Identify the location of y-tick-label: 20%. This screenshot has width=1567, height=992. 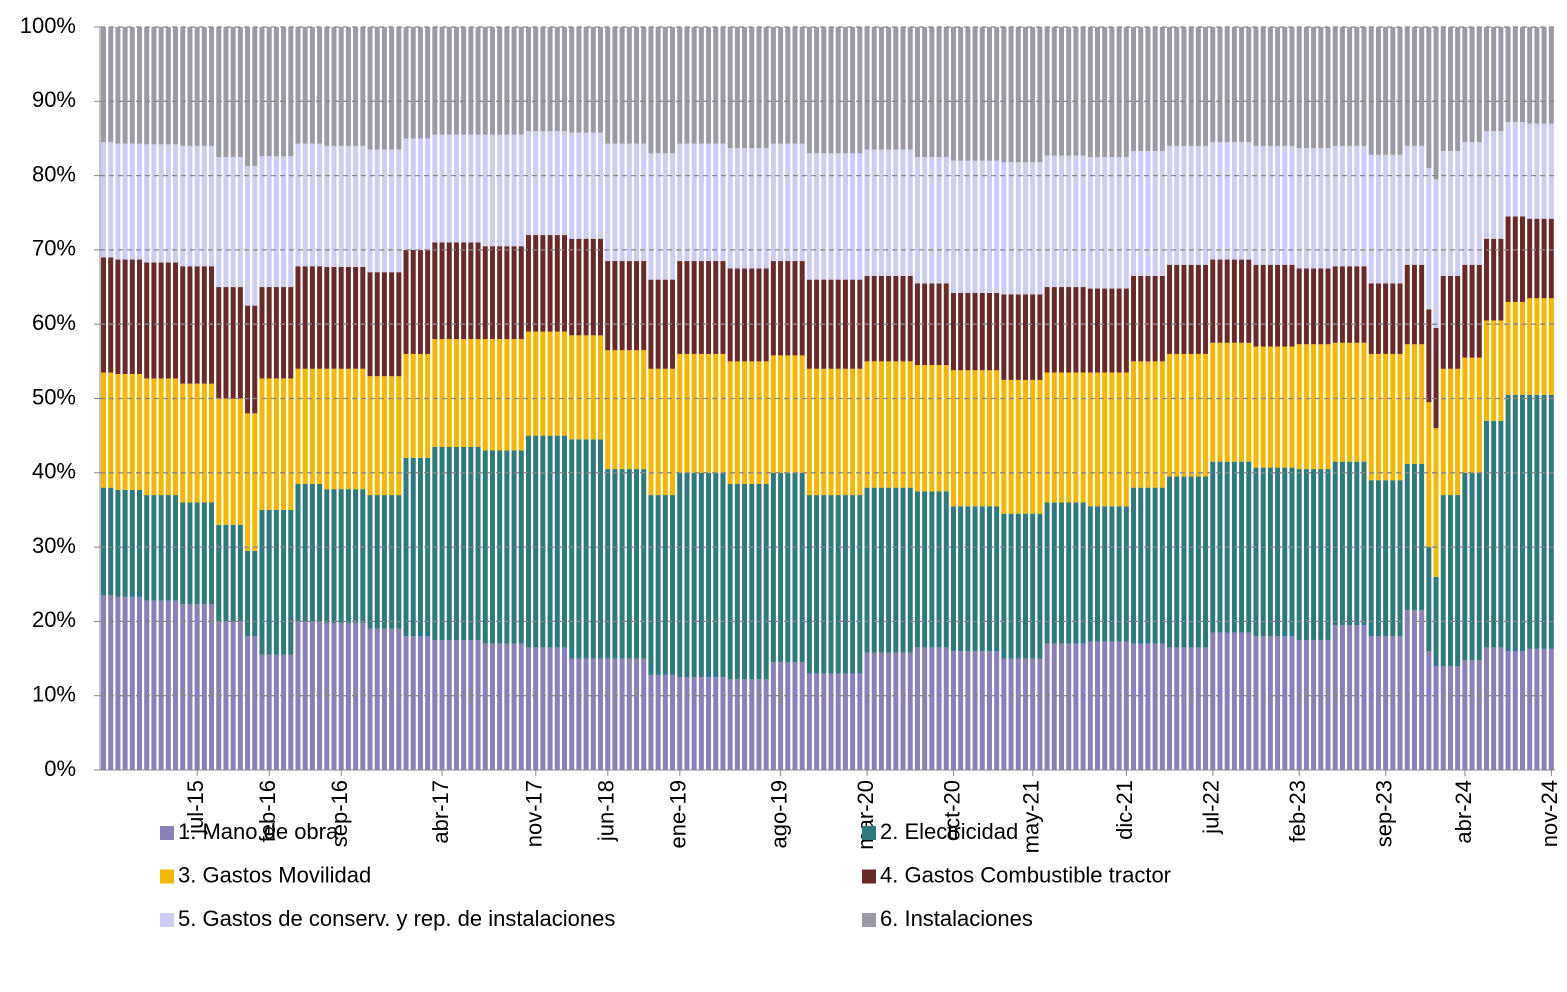
(54, 619).